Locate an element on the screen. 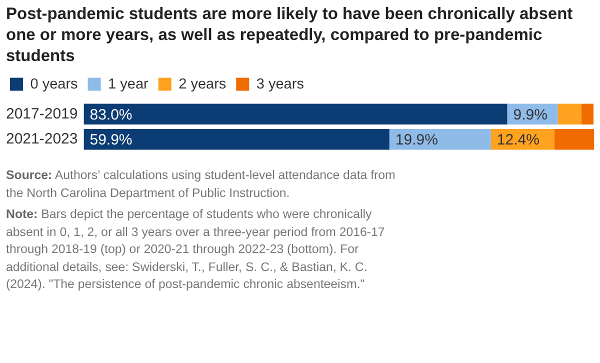 The image size is (600, 363). legend-label: 2 years is located at coordinates (202, 84).